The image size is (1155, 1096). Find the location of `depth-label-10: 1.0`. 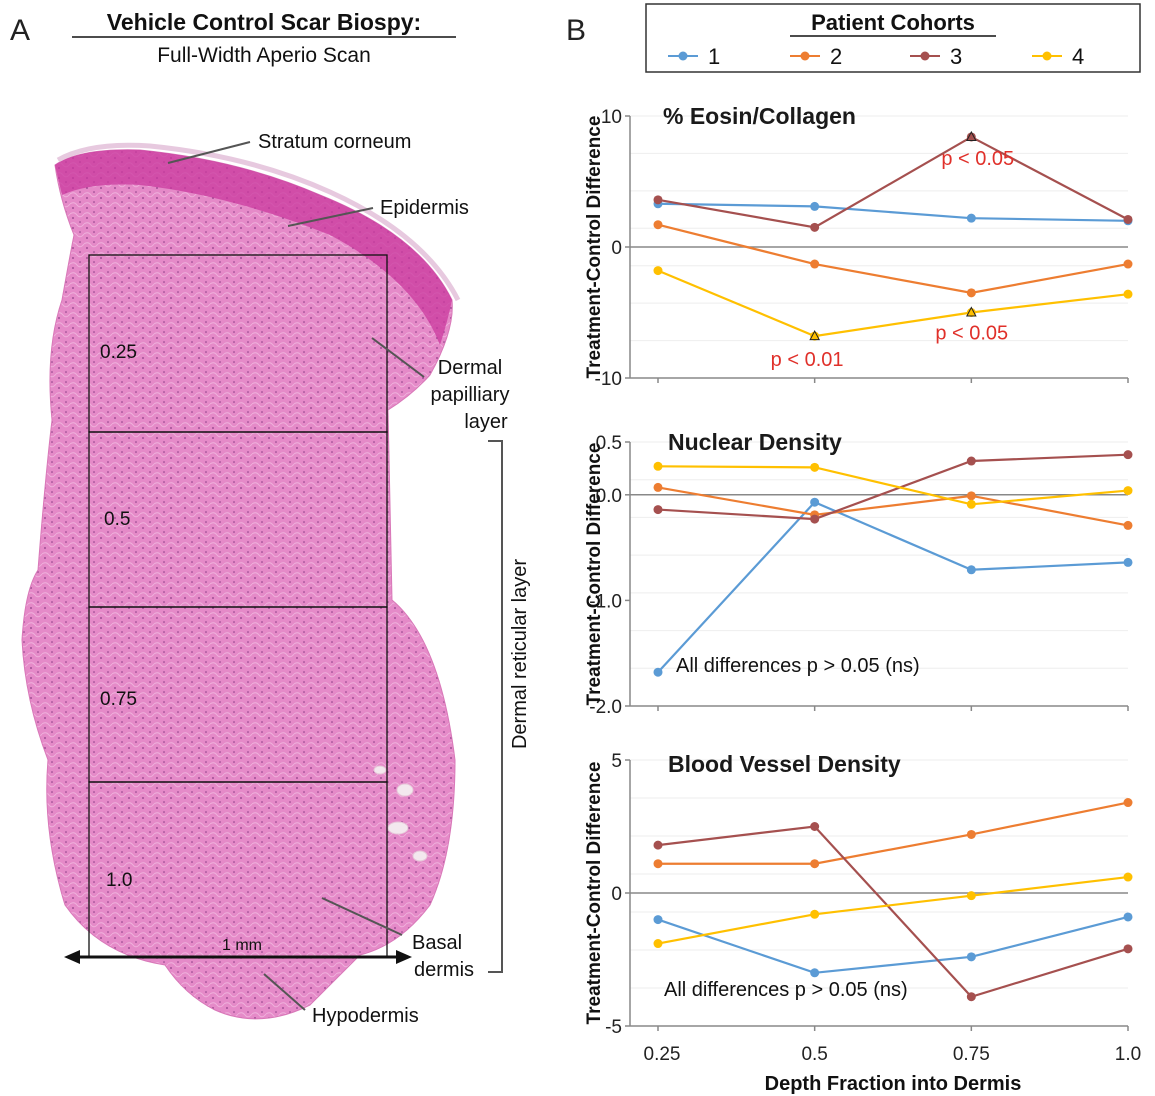

depth-label-10: 1.0 is located at coordinates (119, 880).